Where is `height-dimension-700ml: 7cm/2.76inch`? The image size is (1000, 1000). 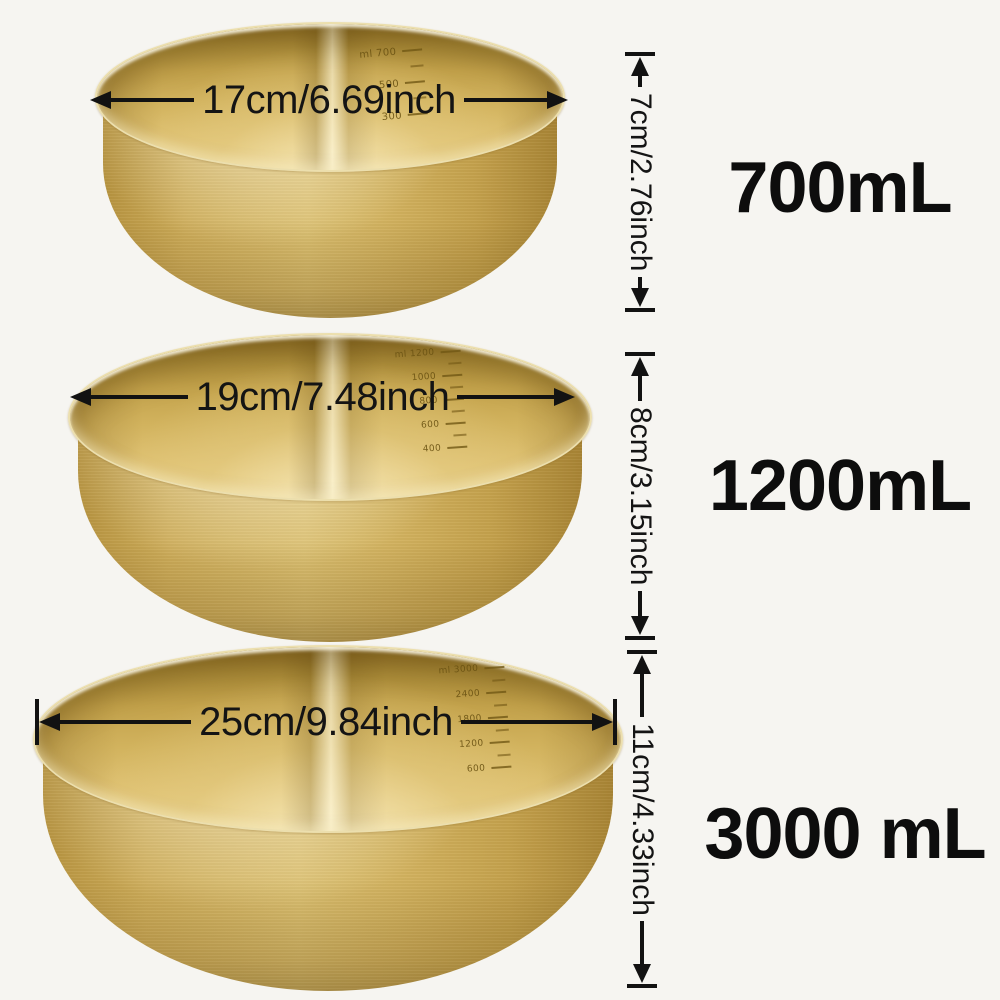 height-dimension-700ml: 7cm/2.76inch is located at coordinates (640, 182).